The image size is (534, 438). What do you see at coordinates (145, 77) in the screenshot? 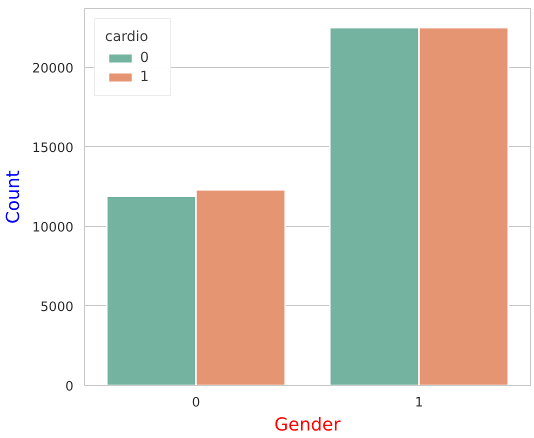
I see `legend-label: 1` at bounding box center [145, 77].